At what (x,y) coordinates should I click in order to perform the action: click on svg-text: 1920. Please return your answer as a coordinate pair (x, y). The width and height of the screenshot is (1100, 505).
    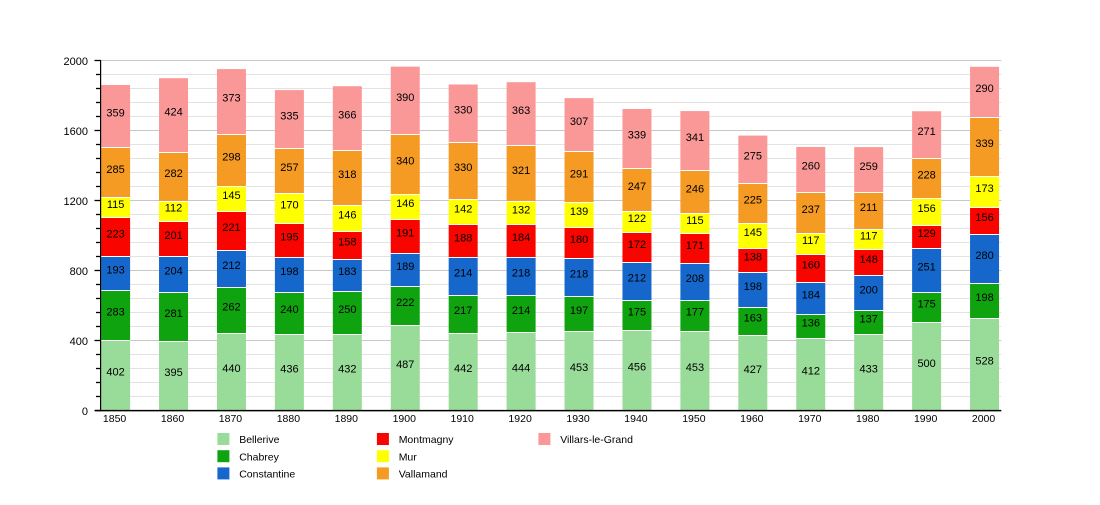
    Looking at the image, I should click on (520, 419).